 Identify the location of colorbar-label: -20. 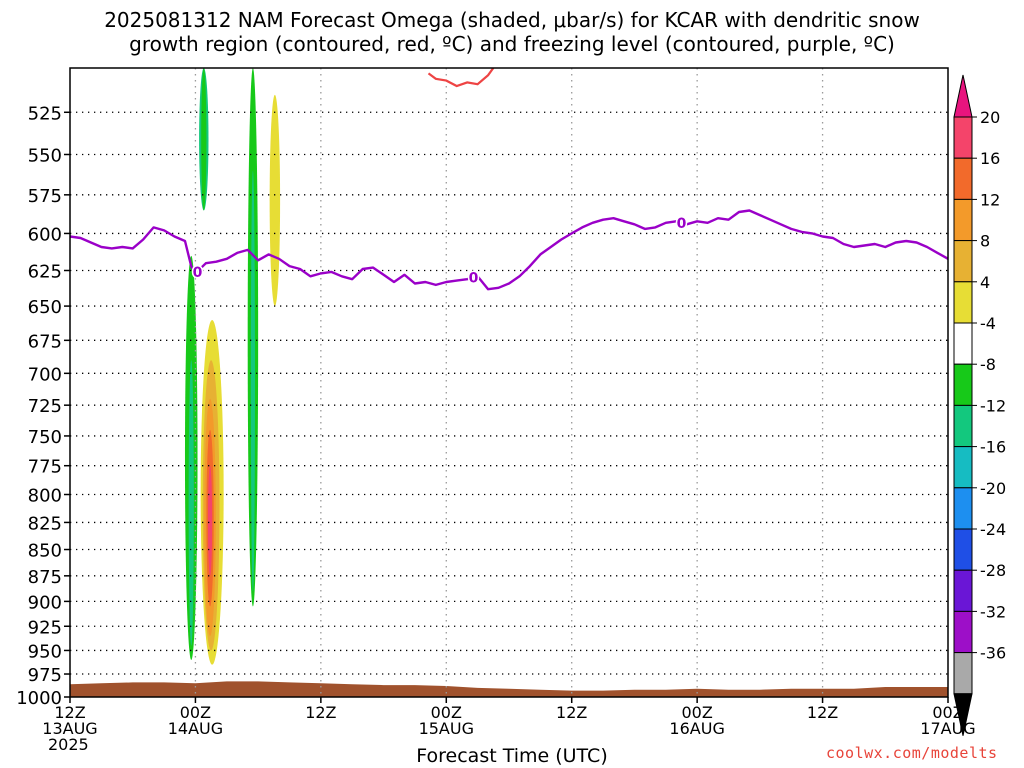
(993, 488).